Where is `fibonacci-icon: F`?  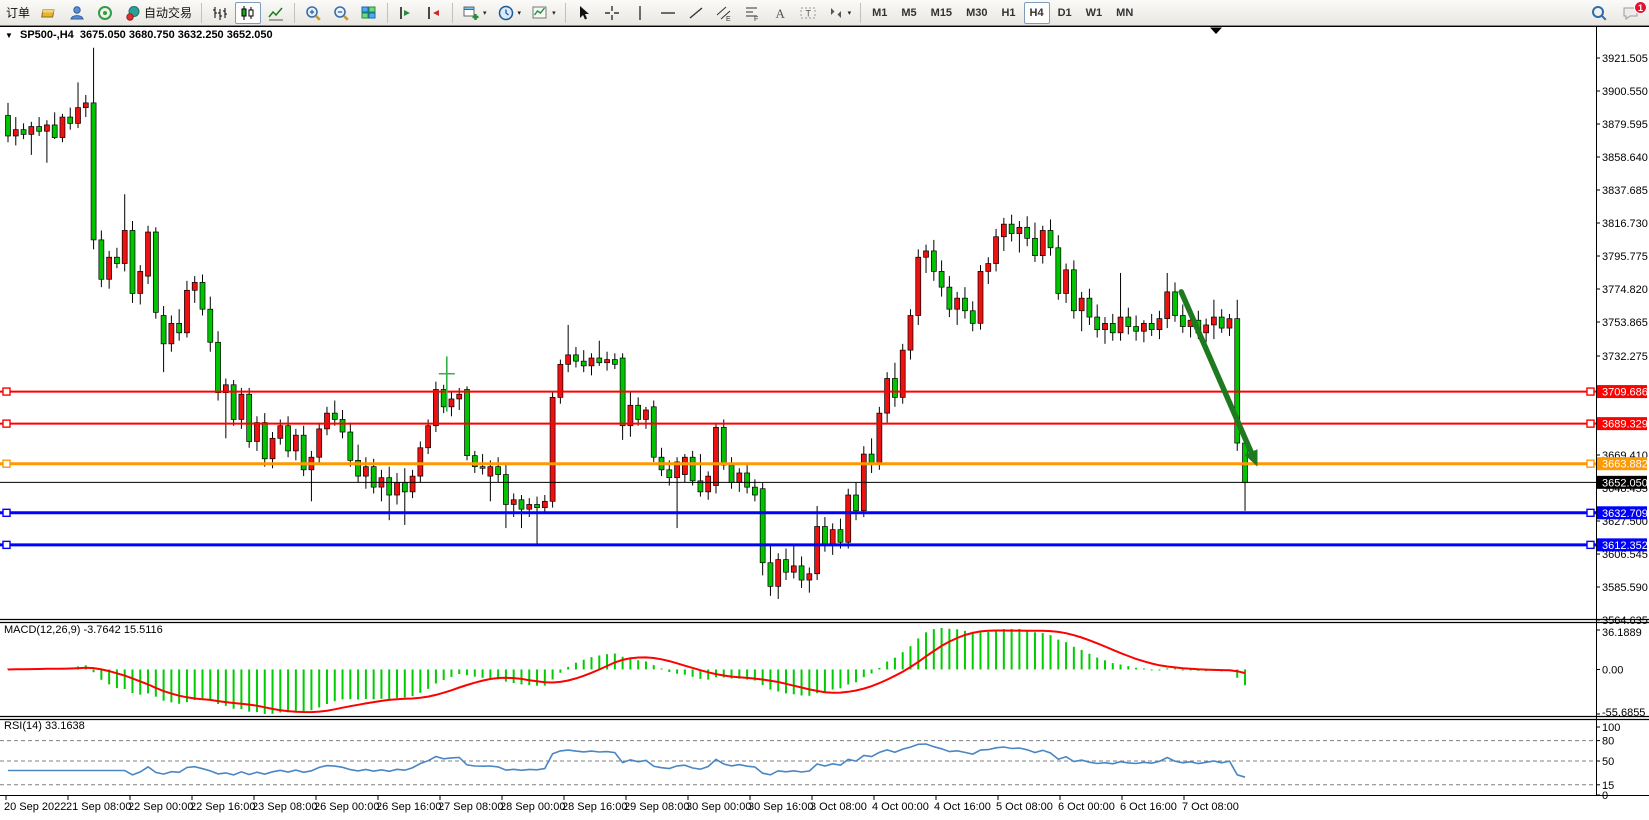
fibonacci-icon: F is located at coordinates (752, 13).